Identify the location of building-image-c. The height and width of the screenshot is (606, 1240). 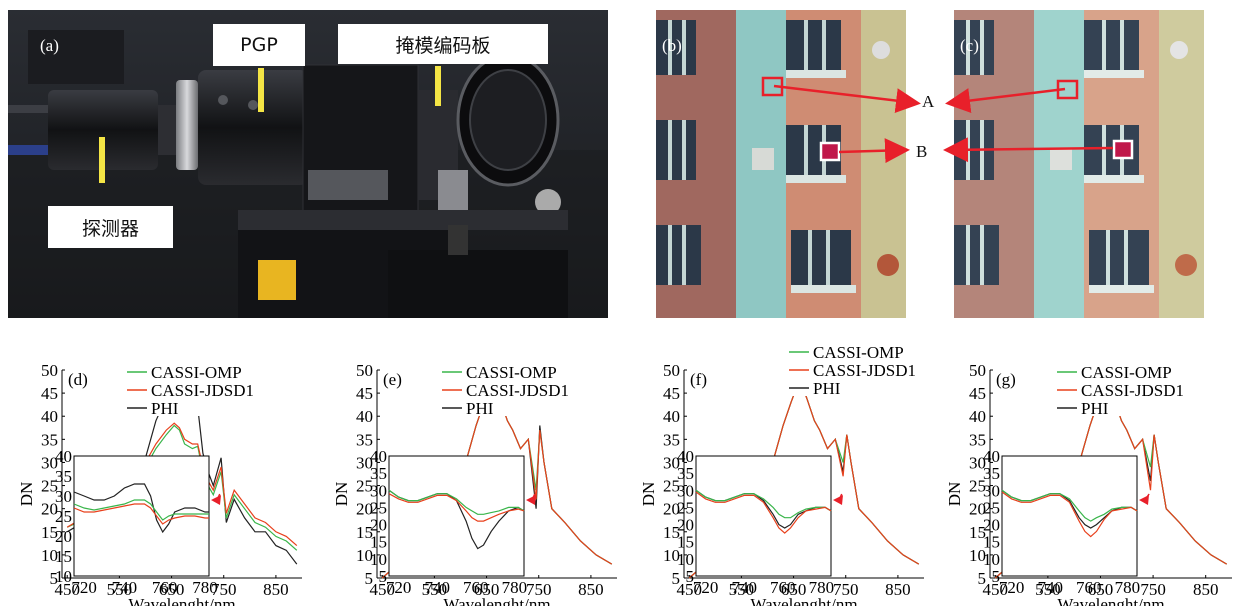
(1079, 164).